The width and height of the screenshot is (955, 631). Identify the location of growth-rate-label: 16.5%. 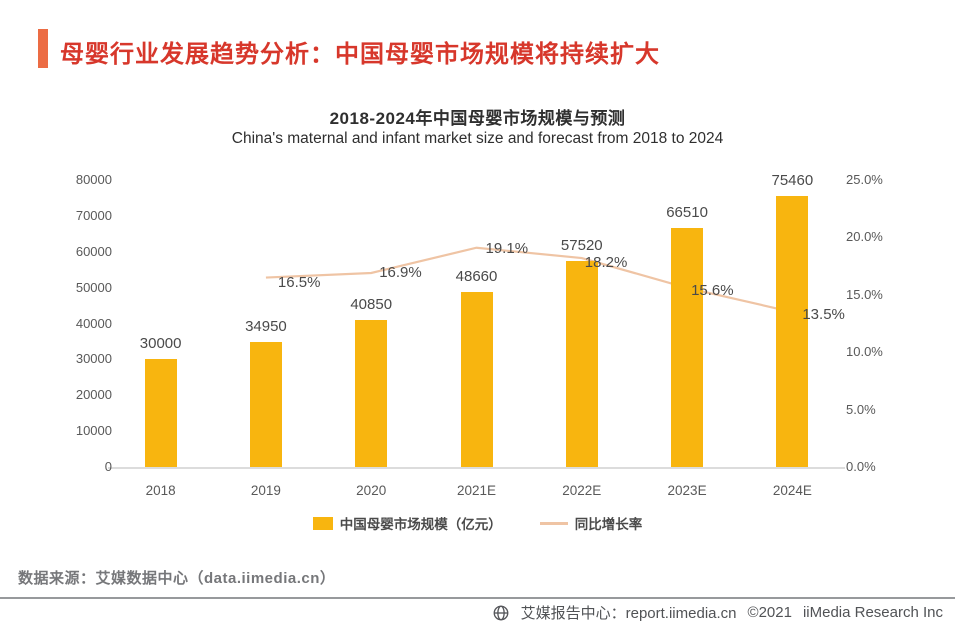
(299, 282).